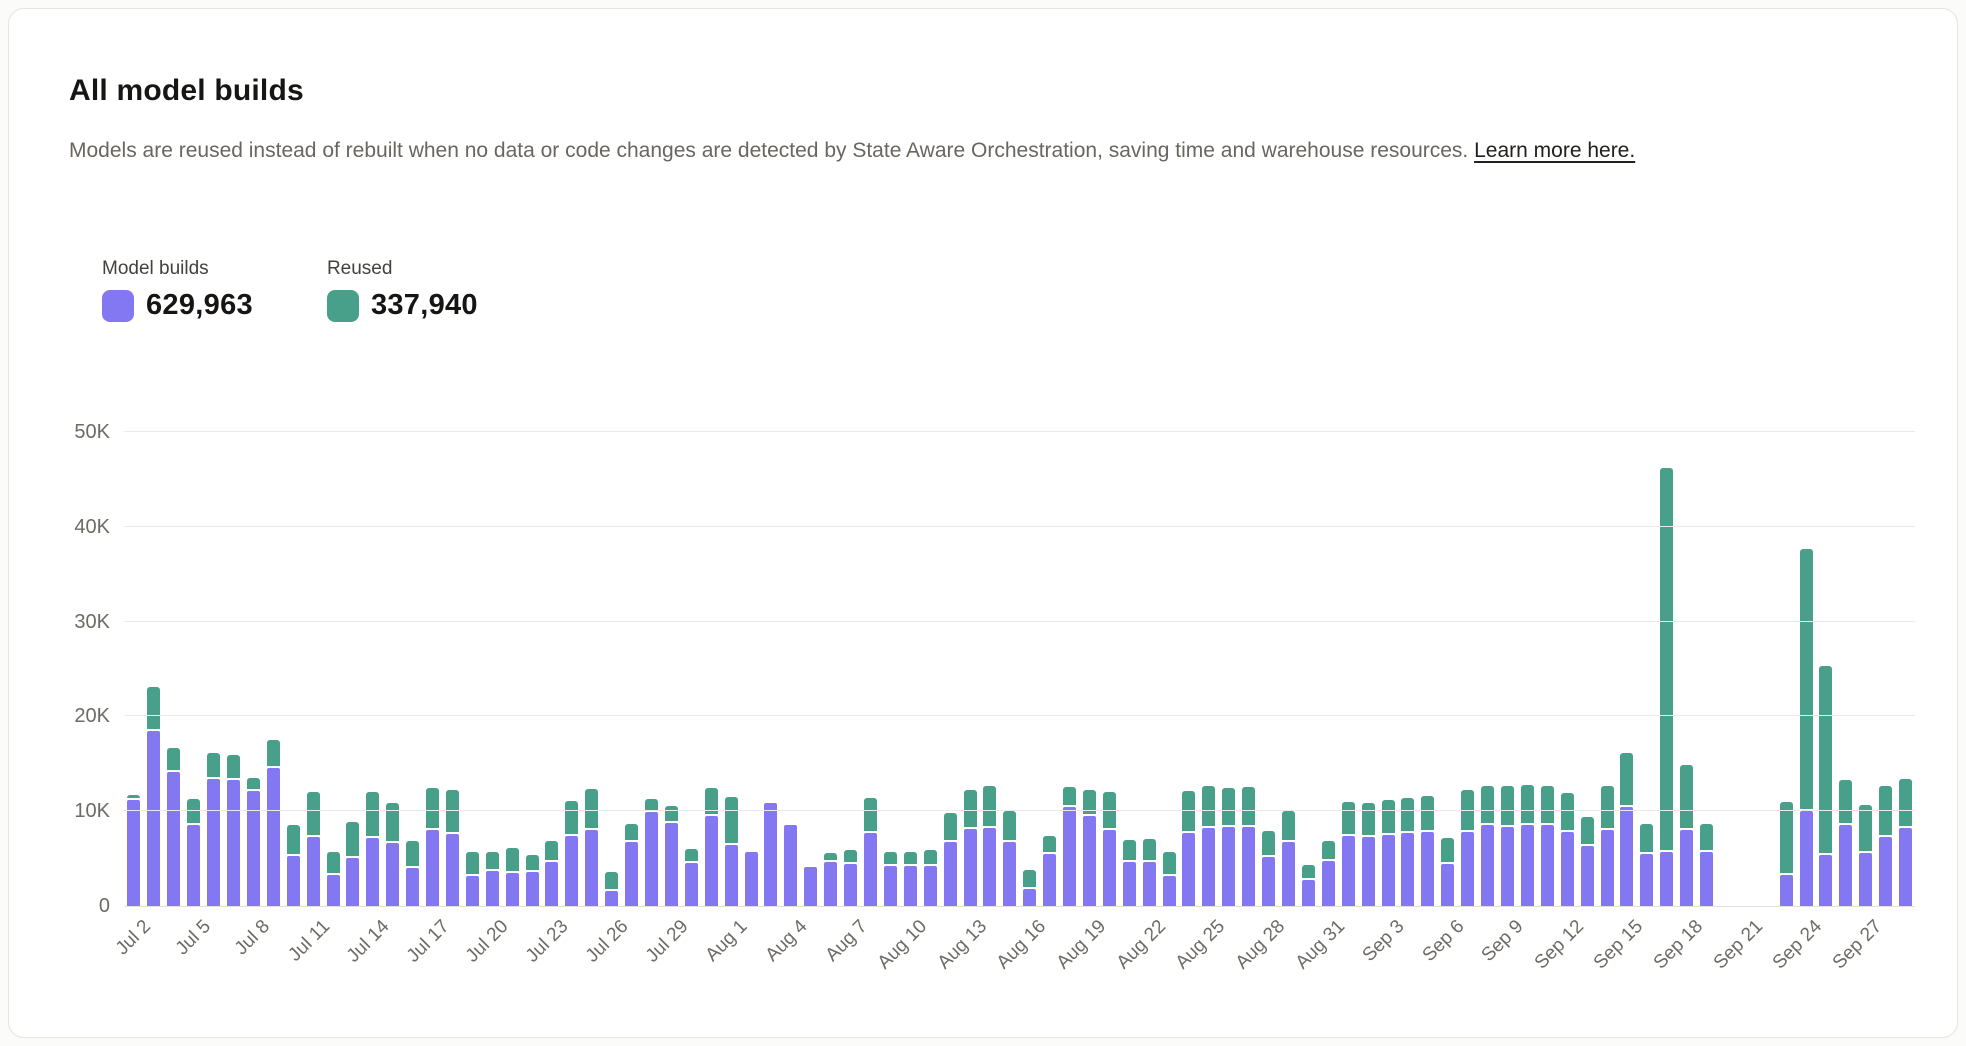 This screenshot has height=1046, width=1966. What do you see at coordinates (1555, 150) in the screenshot?
I see `learn-more-link: Learn more here.` at bounding box center [1555, 150].